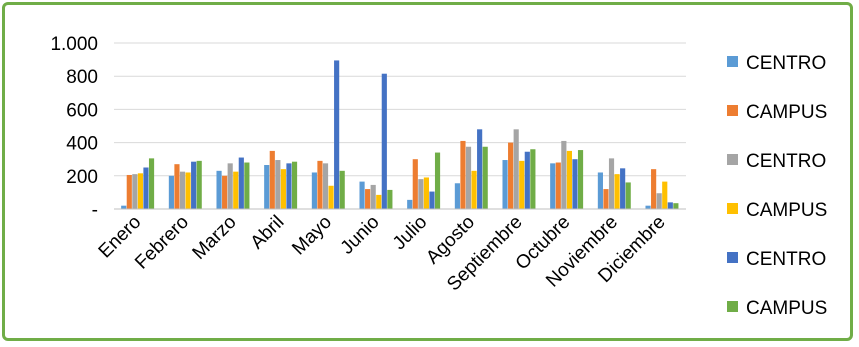  What do you see at coordinates (82, 110) in the screenshot?
I see `y-tick-label: 600` at bounding box center [82, 110].